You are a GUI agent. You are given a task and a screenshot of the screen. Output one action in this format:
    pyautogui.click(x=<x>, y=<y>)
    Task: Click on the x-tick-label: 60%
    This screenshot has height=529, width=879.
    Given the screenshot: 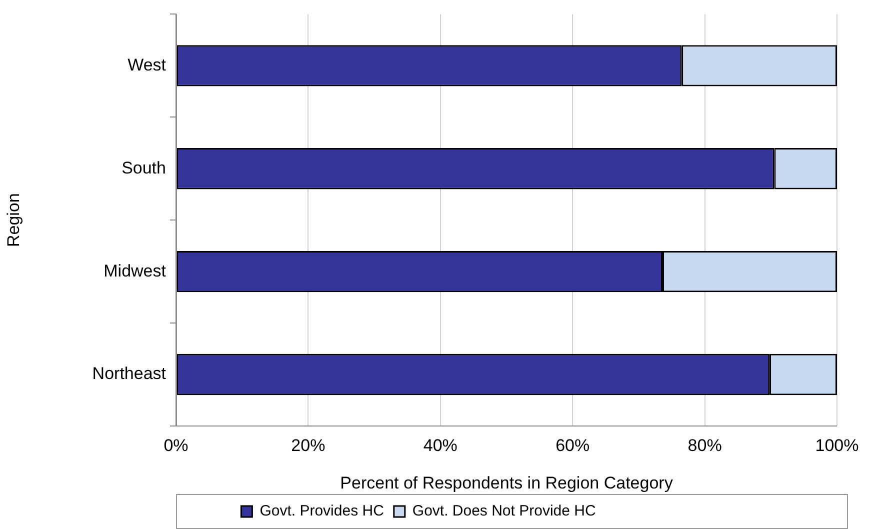 What is the action you would take?
    pyautogui.click(x=573, y=445)
    